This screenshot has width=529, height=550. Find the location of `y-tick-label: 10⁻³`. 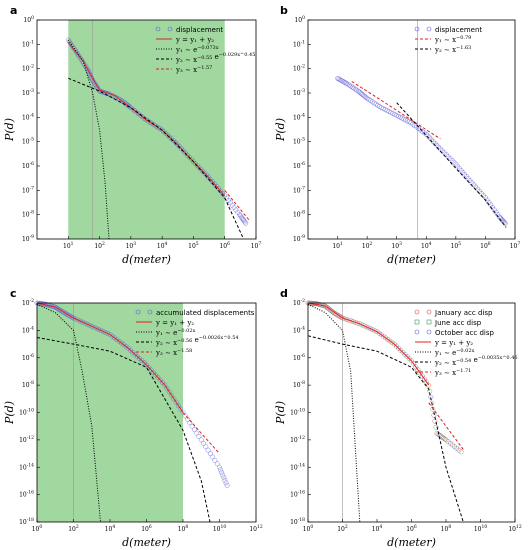

y-tick-label: 10⁻³ is located at coordinates (28, 92).